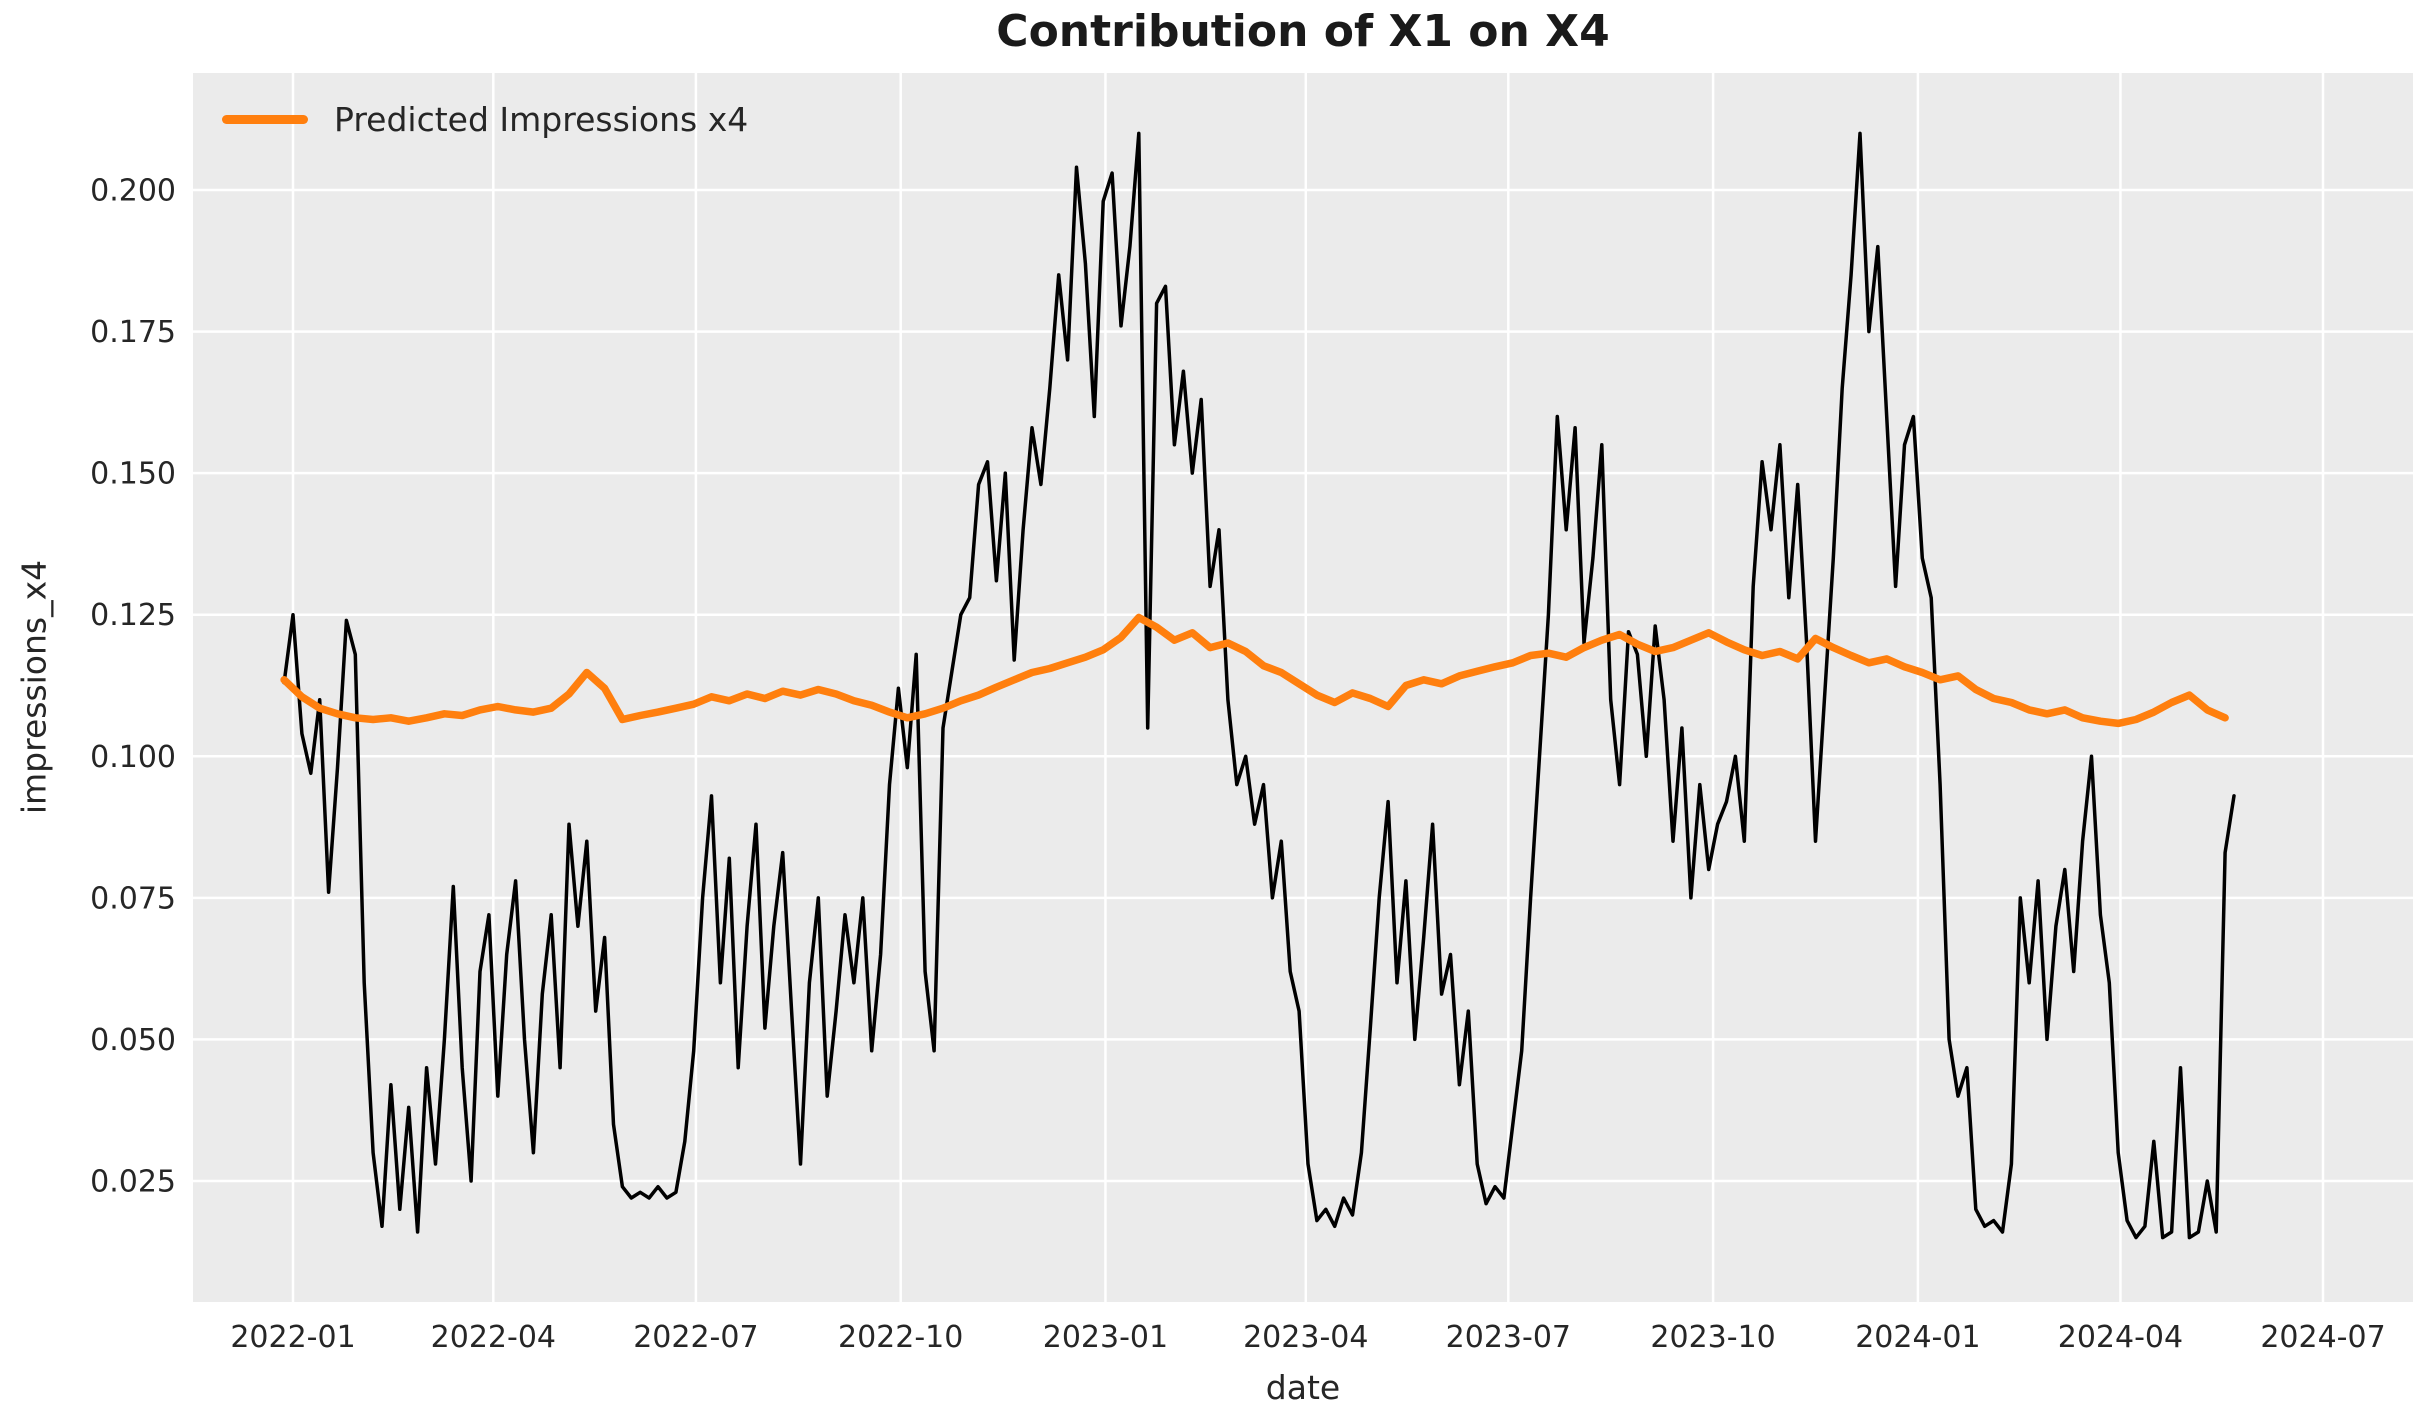  Describe the element at coordinates (1105, 1337) in the screenshot. I see `x-tick-label: 2023-01` at that location.